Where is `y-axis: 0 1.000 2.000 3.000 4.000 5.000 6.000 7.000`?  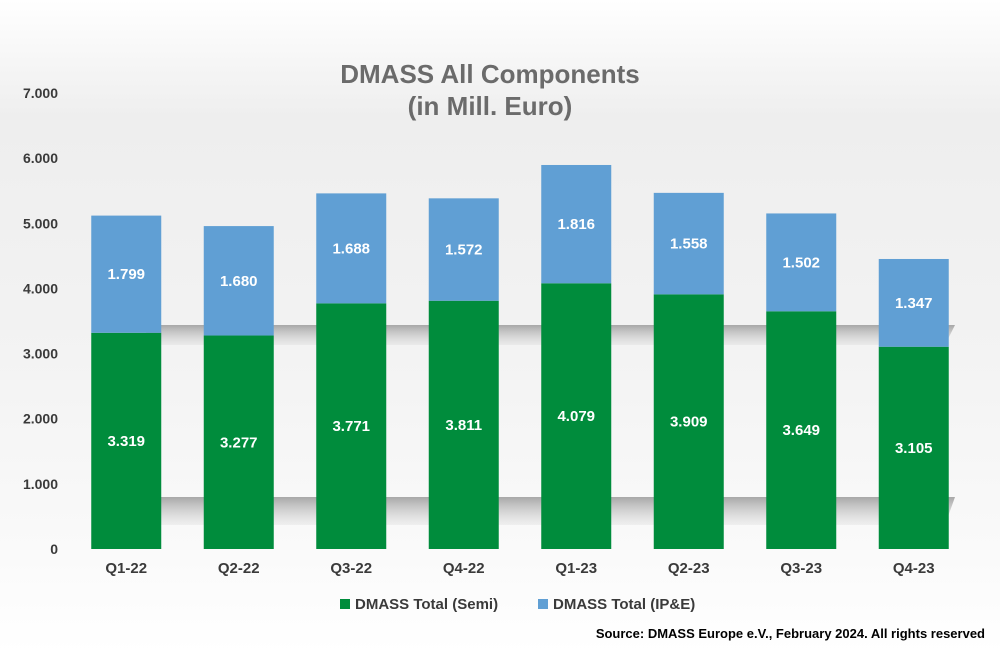 y-axis: 0 1.000 2.000 3.000 4.000 5.000 6.000 7.000 is located at coordinates (40, 321).